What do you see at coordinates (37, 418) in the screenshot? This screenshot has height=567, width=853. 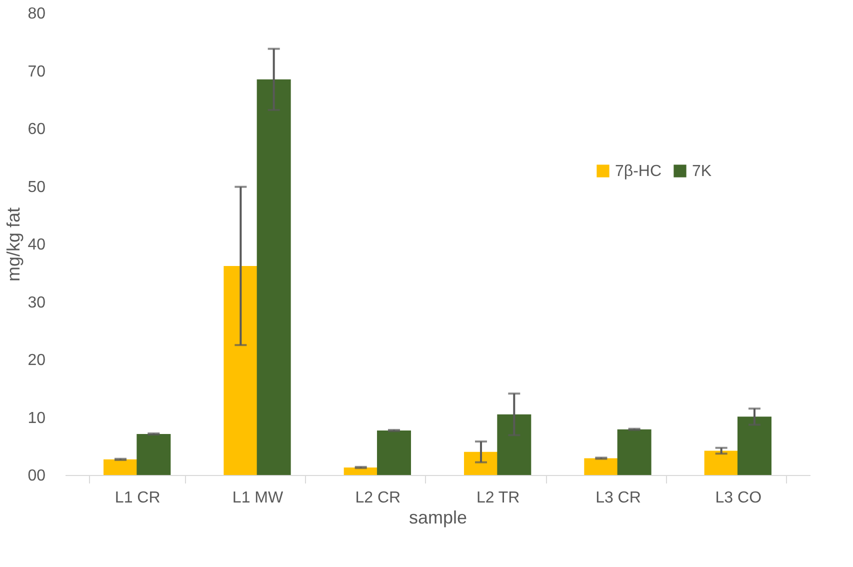 I see `y-tick-label: 10` at bounding box center [37, 418].